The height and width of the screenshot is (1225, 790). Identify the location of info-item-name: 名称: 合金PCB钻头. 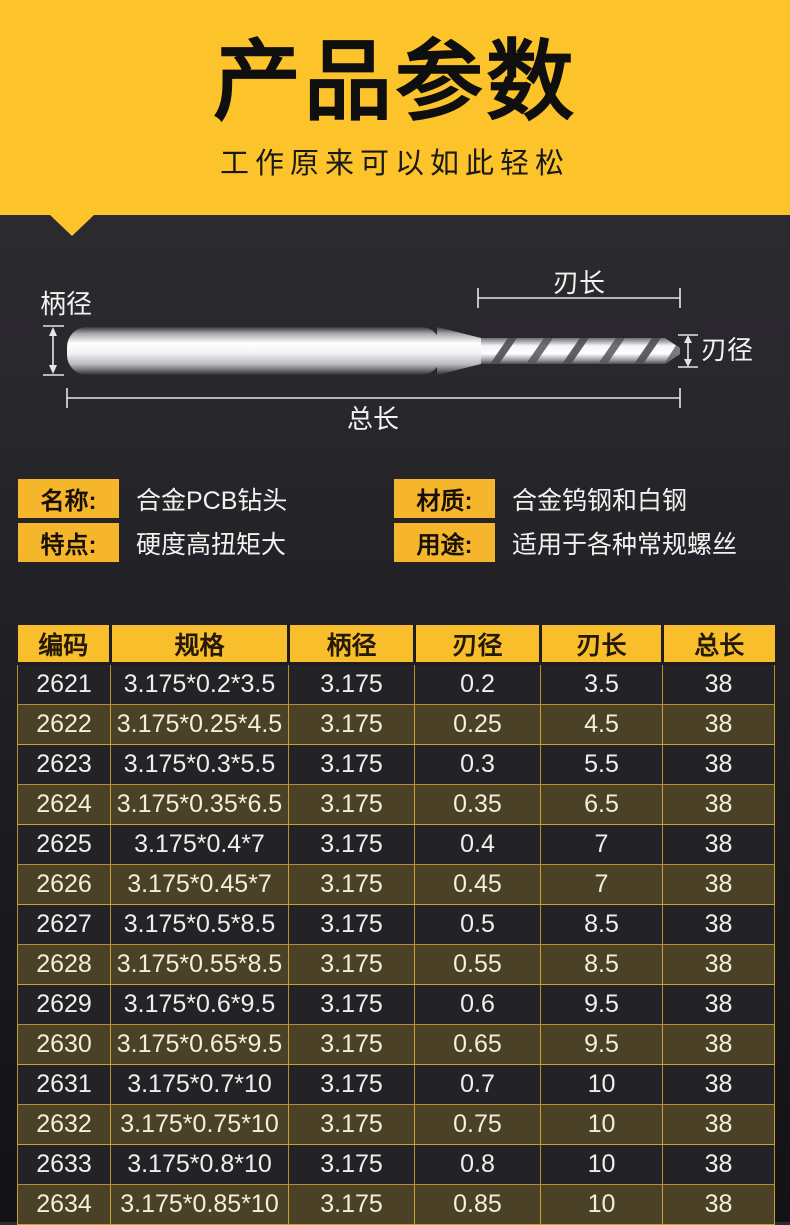
(152, 498).